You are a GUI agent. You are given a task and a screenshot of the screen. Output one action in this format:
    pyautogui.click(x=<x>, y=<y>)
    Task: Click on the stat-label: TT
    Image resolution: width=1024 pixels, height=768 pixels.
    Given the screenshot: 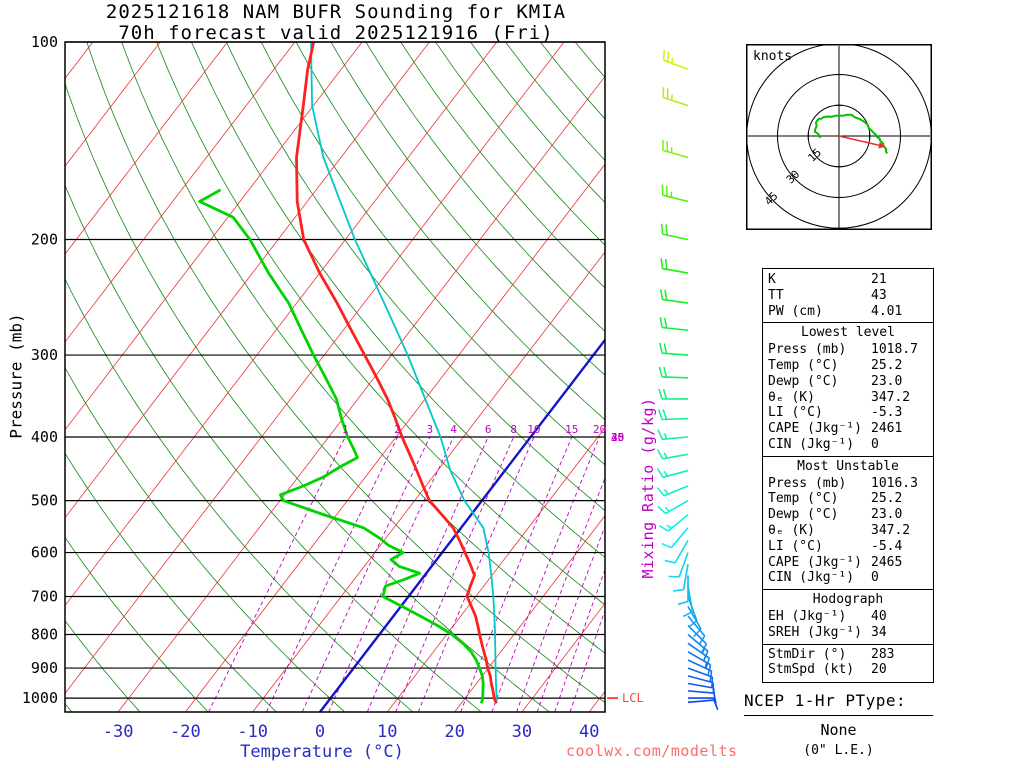 What is the action you would take?
    pyautogui.click(x=776, y=295)
    